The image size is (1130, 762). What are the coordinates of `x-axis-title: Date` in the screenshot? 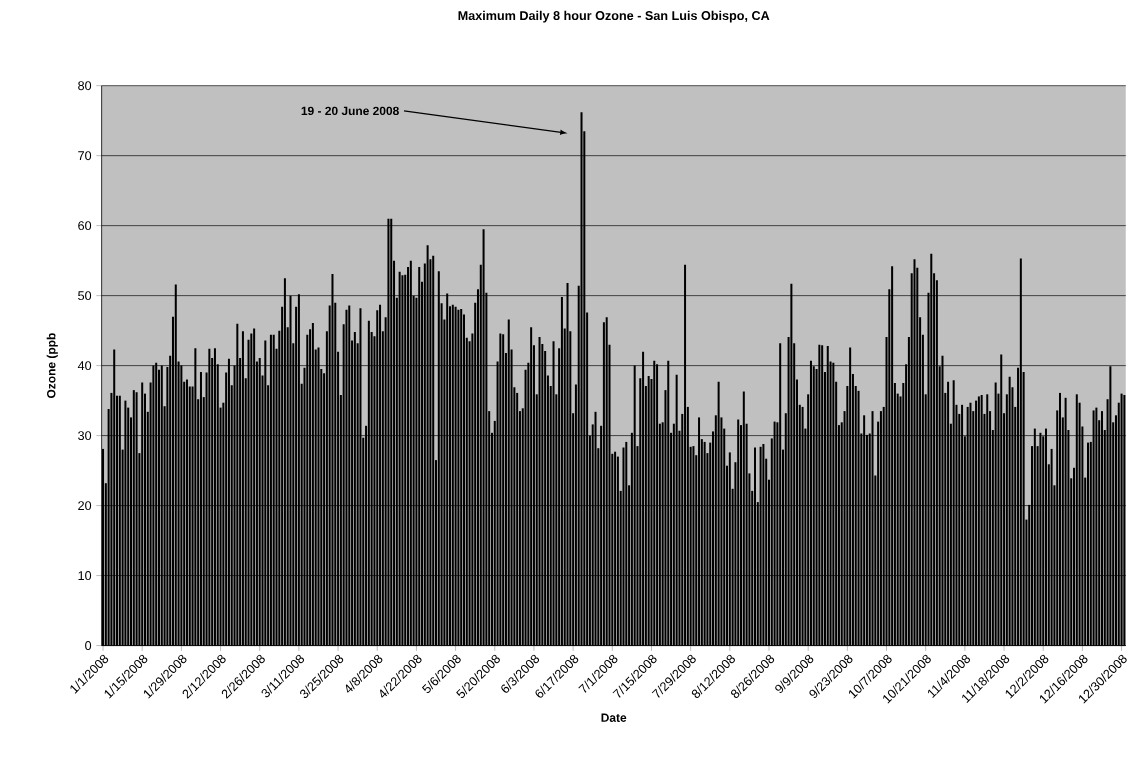 It's located at (614, 717).